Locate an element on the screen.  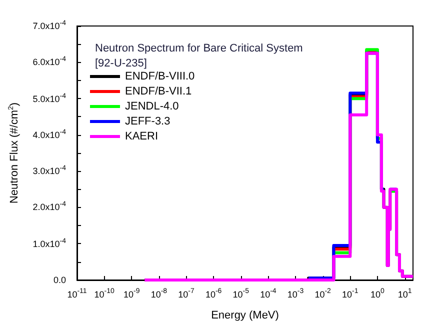
legend-label: KAERI is located at coordinates (141, 136).